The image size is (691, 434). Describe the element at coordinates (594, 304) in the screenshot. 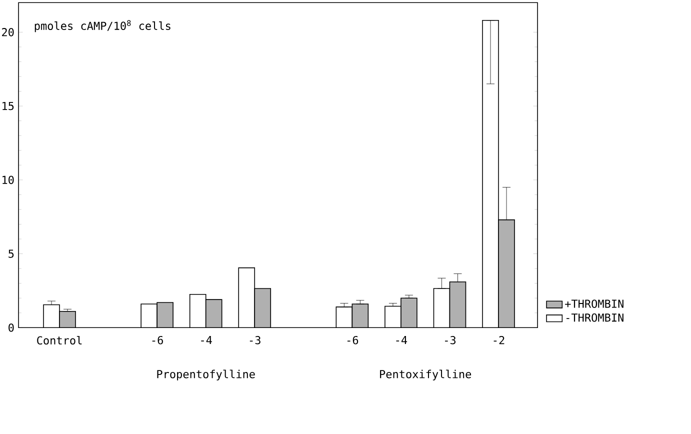

I see `legend-label: +THROMBIN` at that location.